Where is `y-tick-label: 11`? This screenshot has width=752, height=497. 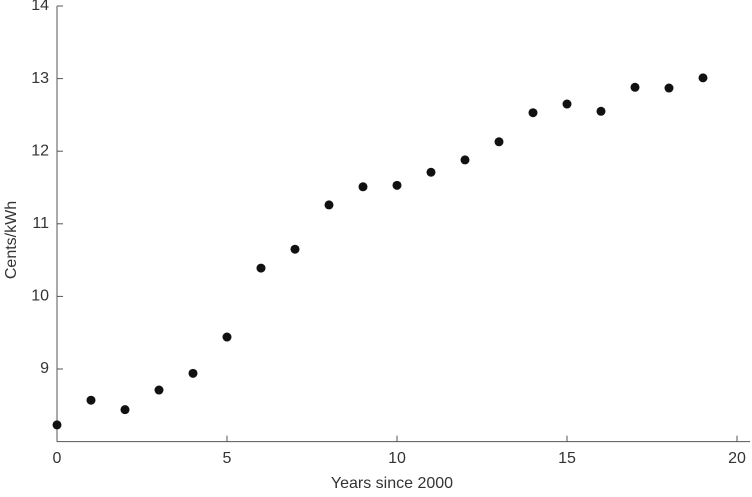
y-tick-label: 11 is located at coordinates (40, 223).